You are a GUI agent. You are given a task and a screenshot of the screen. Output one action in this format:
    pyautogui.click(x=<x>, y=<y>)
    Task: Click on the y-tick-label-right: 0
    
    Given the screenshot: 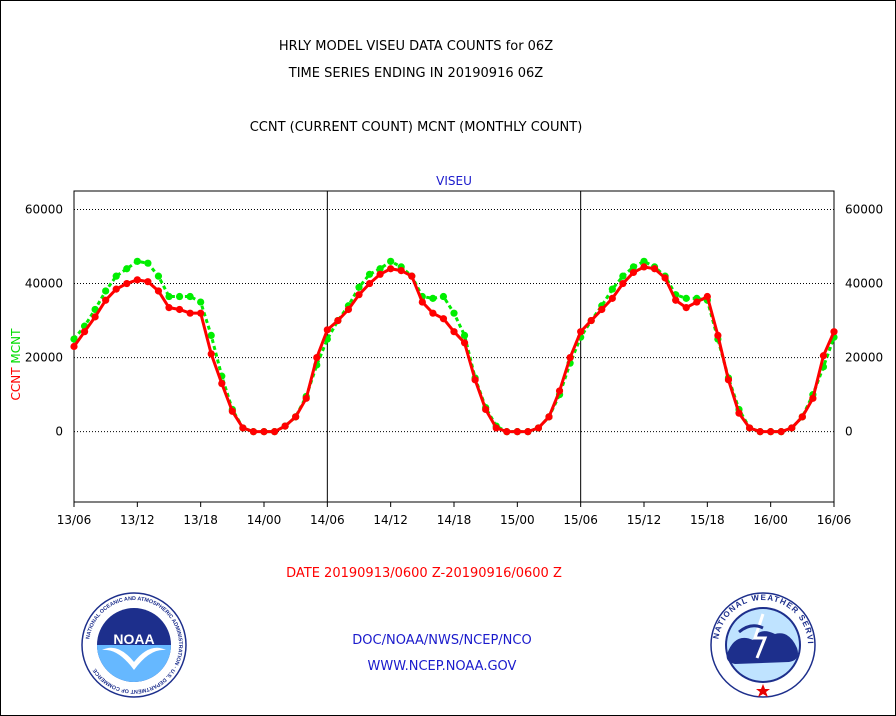 What is the action you would take?
    pyautogui.click(x=849, y=432)
    